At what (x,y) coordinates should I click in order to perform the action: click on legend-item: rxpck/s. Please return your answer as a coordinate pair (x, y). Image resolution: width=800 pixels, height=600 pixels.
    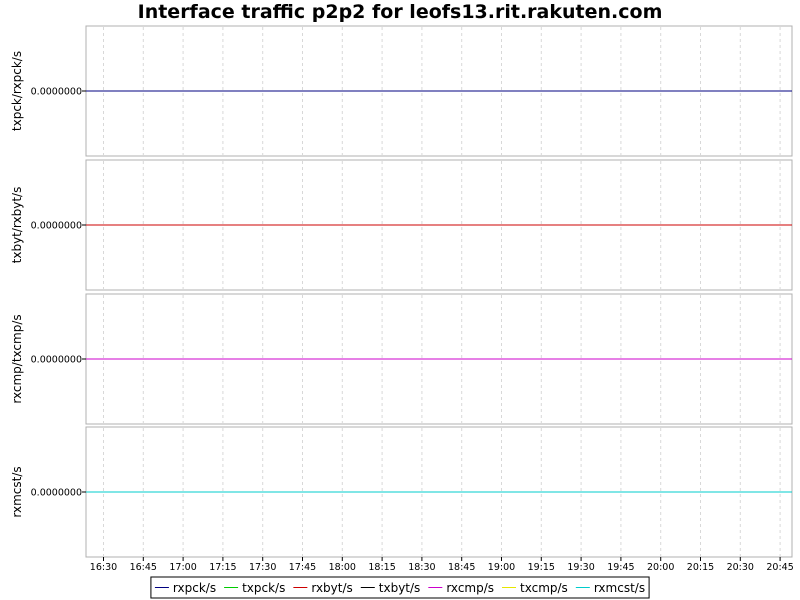
    Looking at the image, I should click on (185, 588).